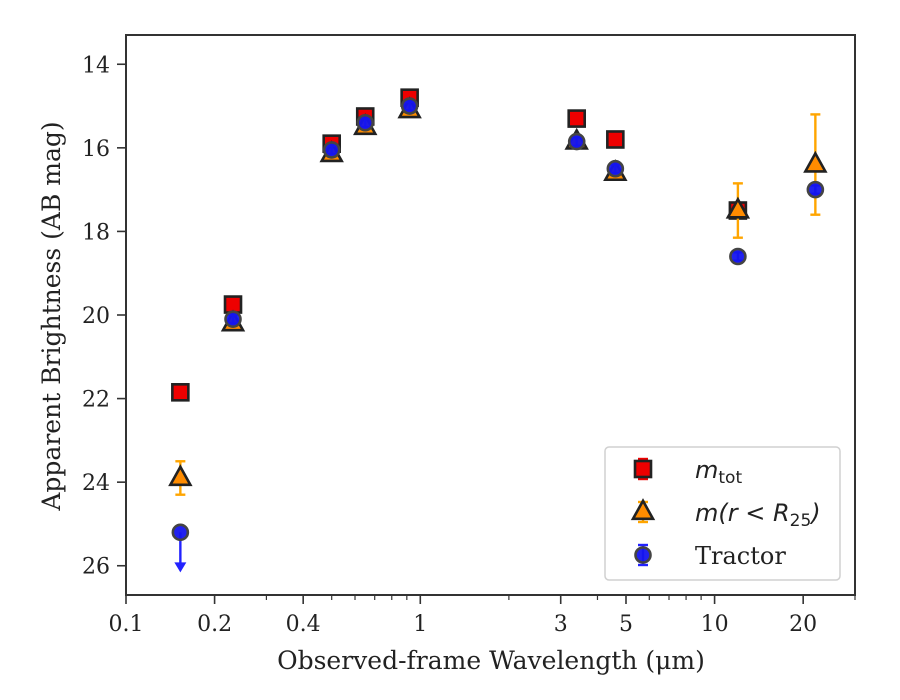 The image size is (900, 700). I want to click on x-tick-label: 0.4, so click(303, 624).